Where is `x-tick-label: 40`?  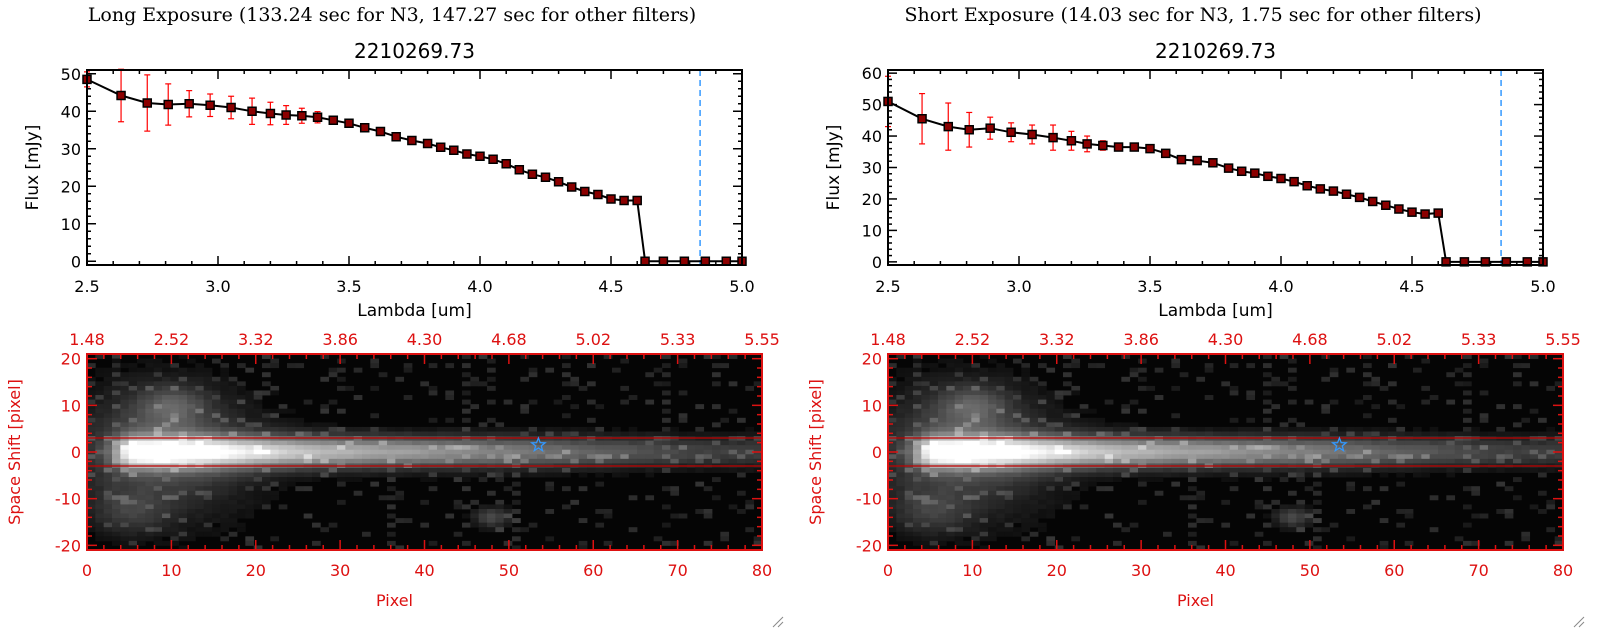
x-tick-label: 40 is located at coordinates (424, 570).